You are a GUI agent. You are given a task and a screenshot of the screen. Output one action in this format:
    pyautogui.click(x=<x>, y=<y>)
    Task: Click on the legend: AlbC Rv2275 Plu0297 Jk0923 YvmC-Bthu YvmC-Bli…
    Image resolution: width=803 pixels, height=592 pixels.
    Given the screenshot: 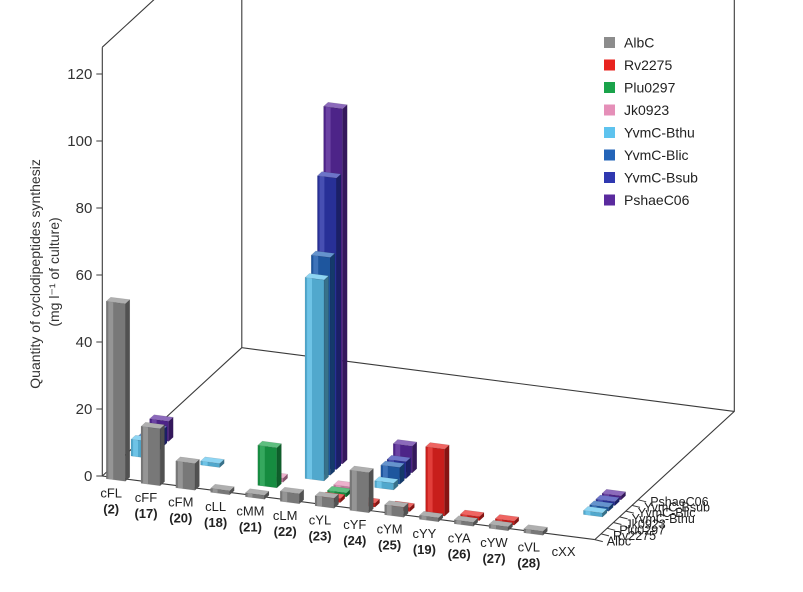 What is the action you would take?
    pyautogui.click(x=651, y=121)
    